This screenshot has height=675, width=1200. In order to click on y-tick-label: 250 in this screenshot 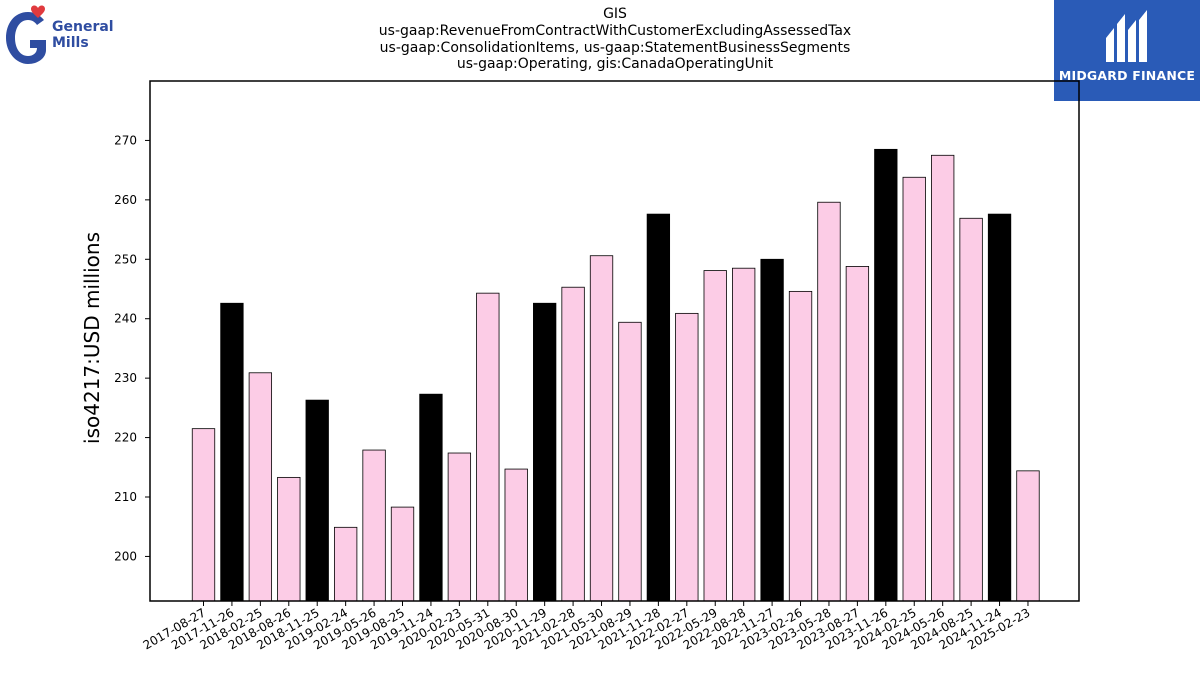, I will do `click(125, 259)`.